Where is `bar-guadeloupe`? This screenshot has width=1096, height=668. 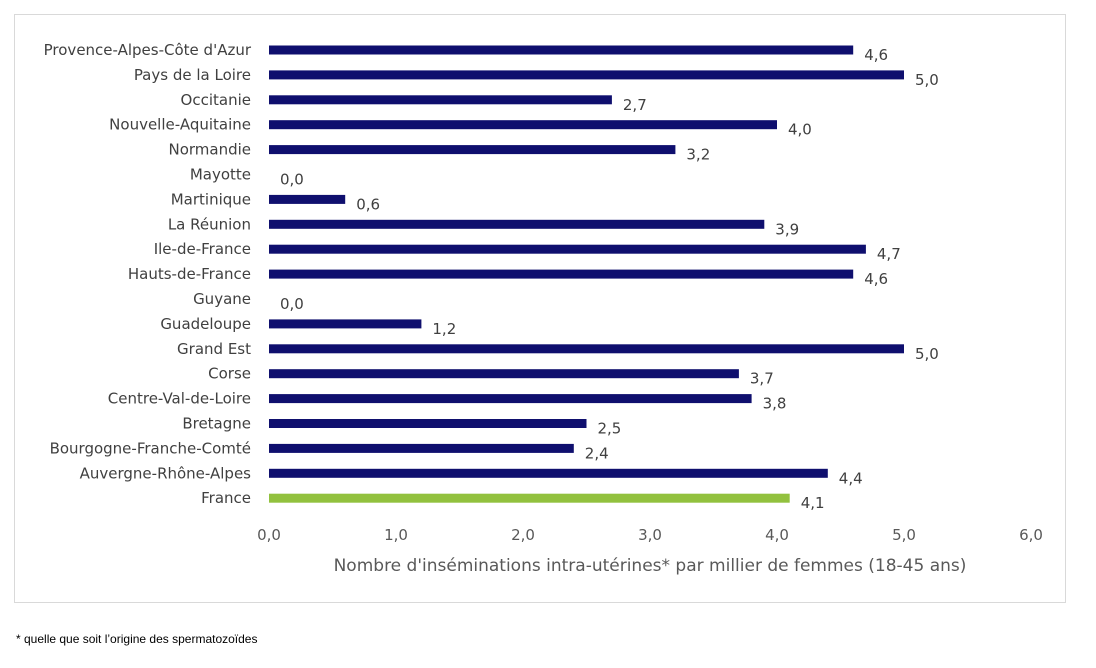 bar-guadeloupe is located at coordinates (345, 324).